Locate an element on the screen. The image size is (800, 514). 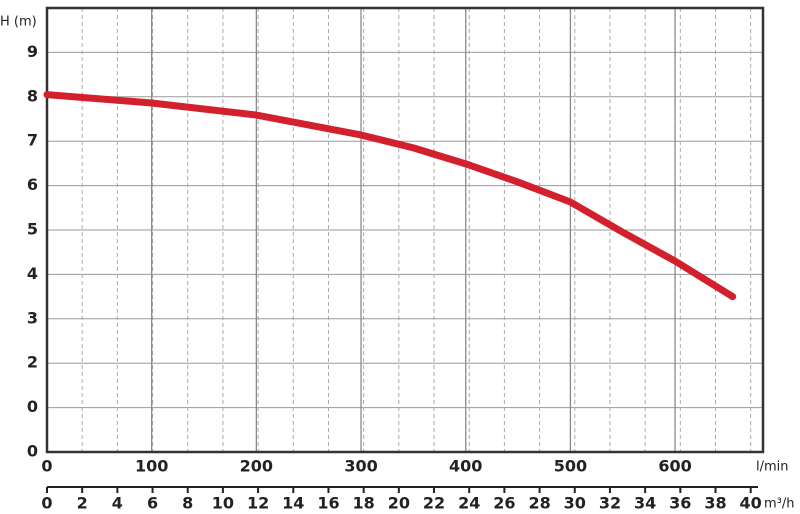
x2-tick-label: 28 is located at coordinates (539, 503).